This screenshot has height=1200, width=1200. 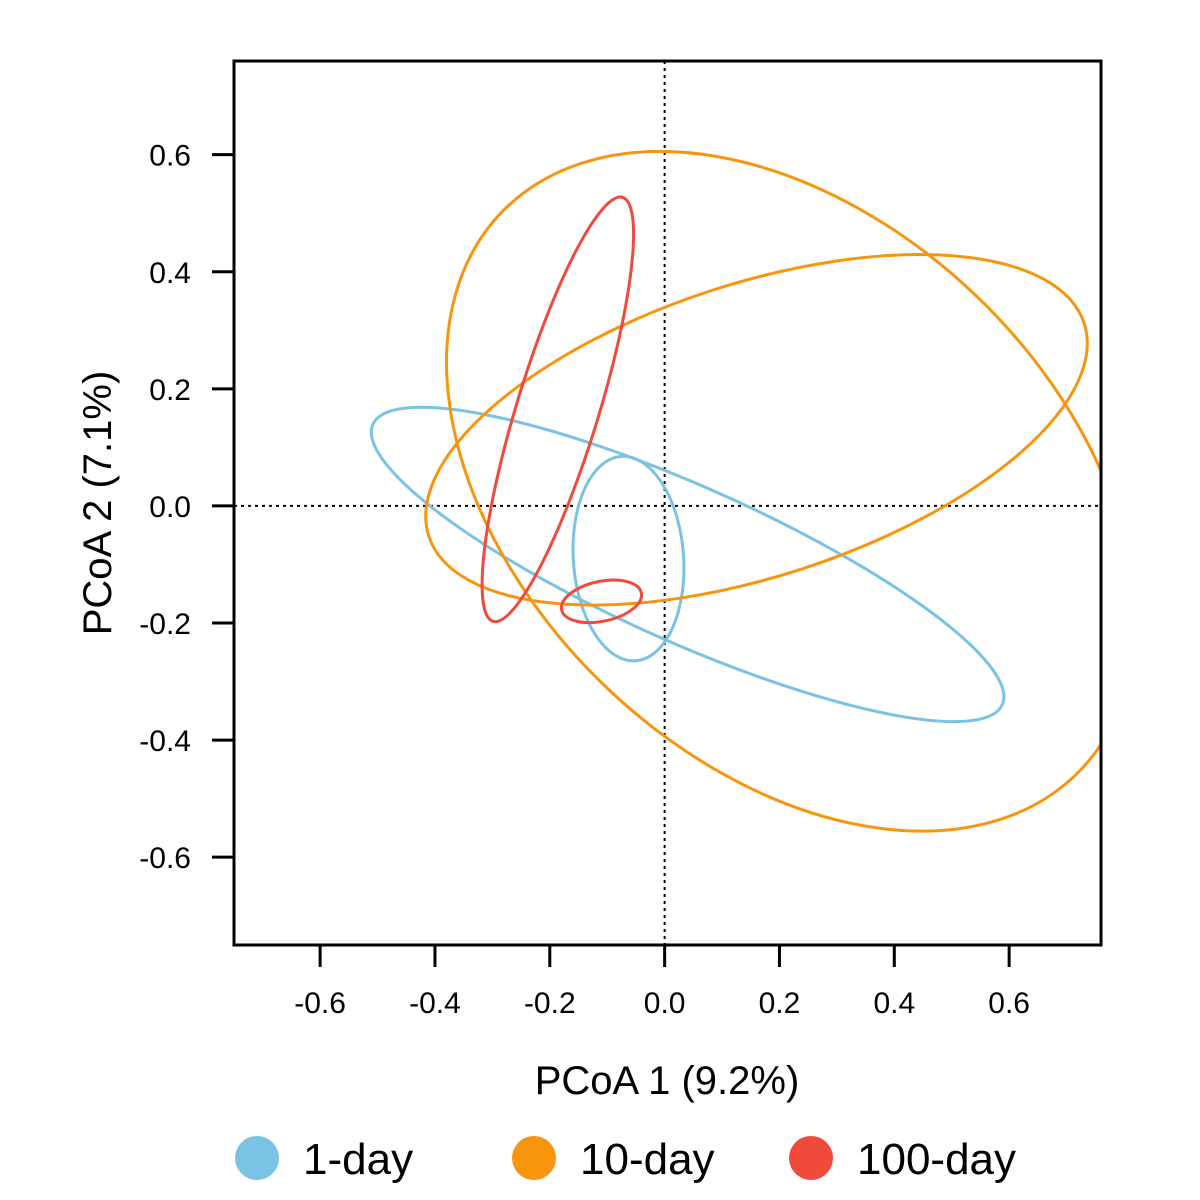 What do you see at coordinates (320, 1003) in the screenshot?
I see `x-tick-label: -0.6` at bounding box center [320, 1003].